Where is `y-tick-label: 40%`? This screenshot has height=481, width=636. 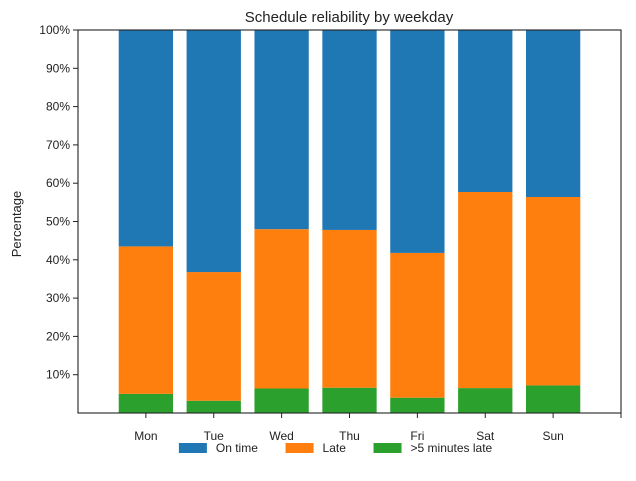
y-tick-label: 40% is located at coordinates (58, 260).